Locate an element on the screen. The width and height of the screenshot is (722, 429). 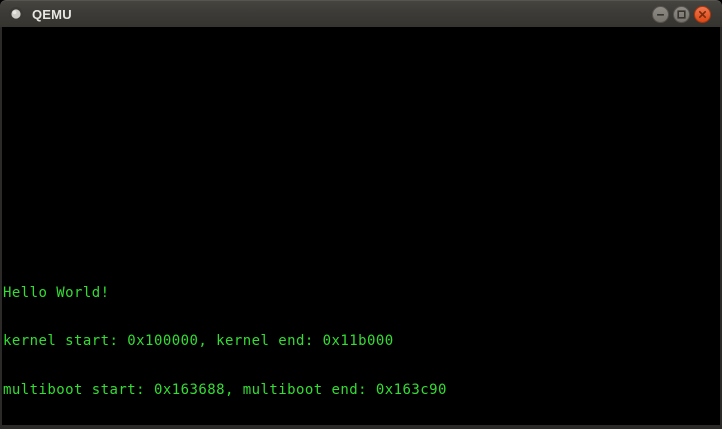
maximize-icon is located at coordinates (681, 14).